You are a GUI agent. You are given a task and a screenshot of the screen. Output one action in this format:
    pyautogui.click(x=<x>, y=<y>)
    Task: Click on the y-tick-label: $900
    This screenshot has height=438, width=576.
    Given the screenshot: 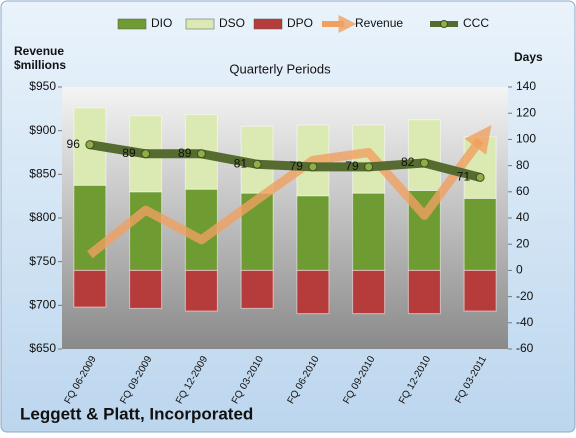 What is the action you would take?
    pyautogui.click(x=42, y=130)
    